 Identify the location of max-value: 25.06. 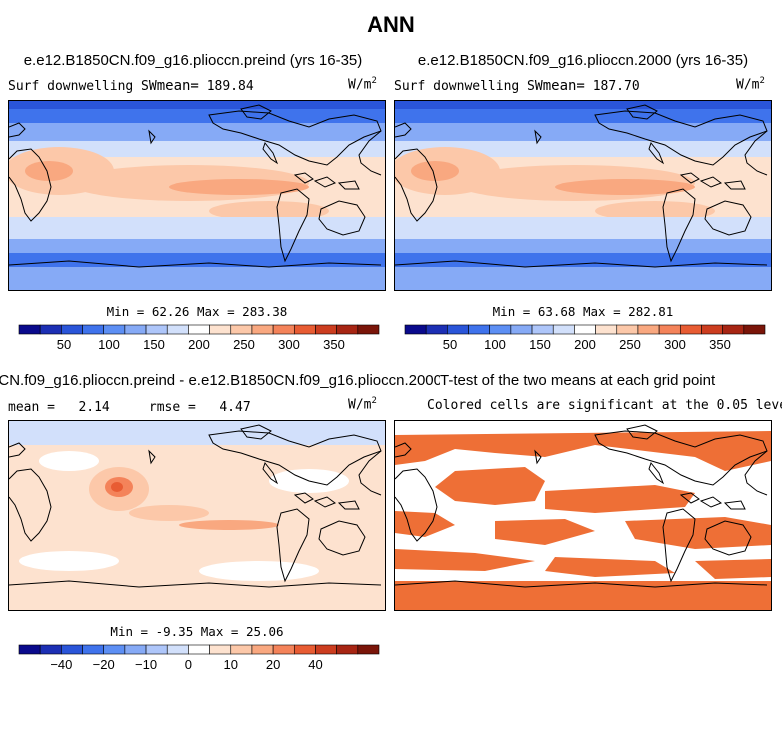
(264, 631).